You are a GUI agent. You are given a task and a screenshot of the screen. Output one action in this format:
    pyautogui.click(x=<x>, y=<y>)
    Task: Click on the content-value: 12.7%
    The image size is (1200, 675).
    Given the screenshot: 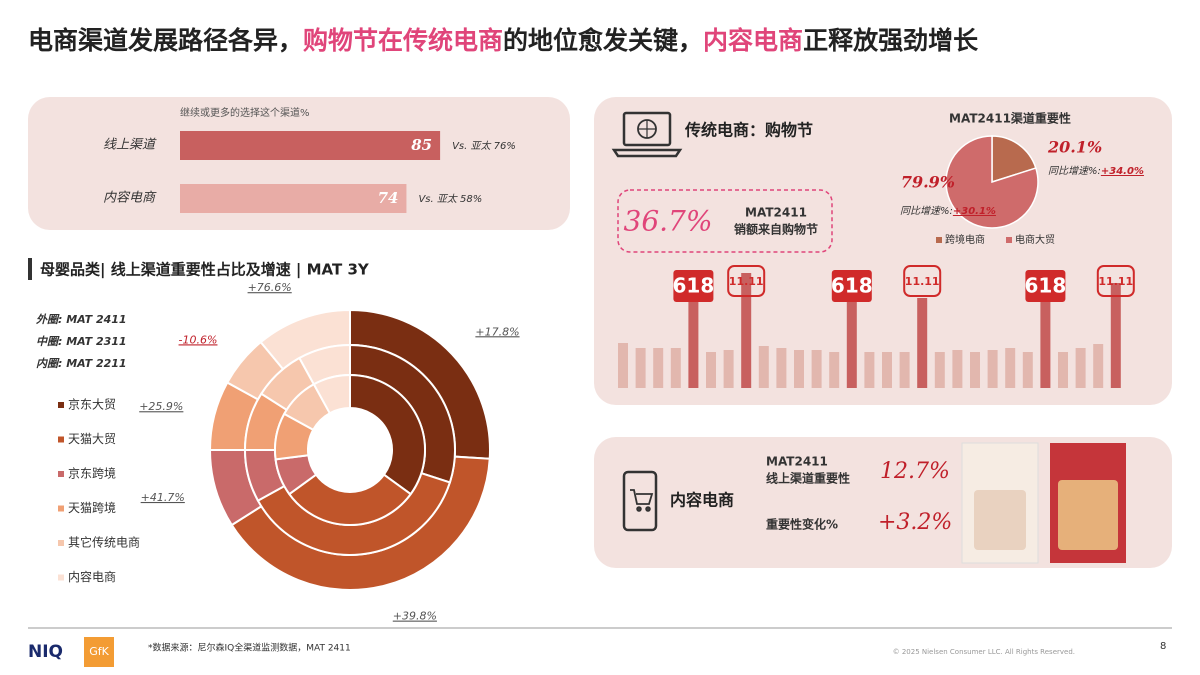 What is the action you would take?
    pyautogui.click(x=915, y=471)
    